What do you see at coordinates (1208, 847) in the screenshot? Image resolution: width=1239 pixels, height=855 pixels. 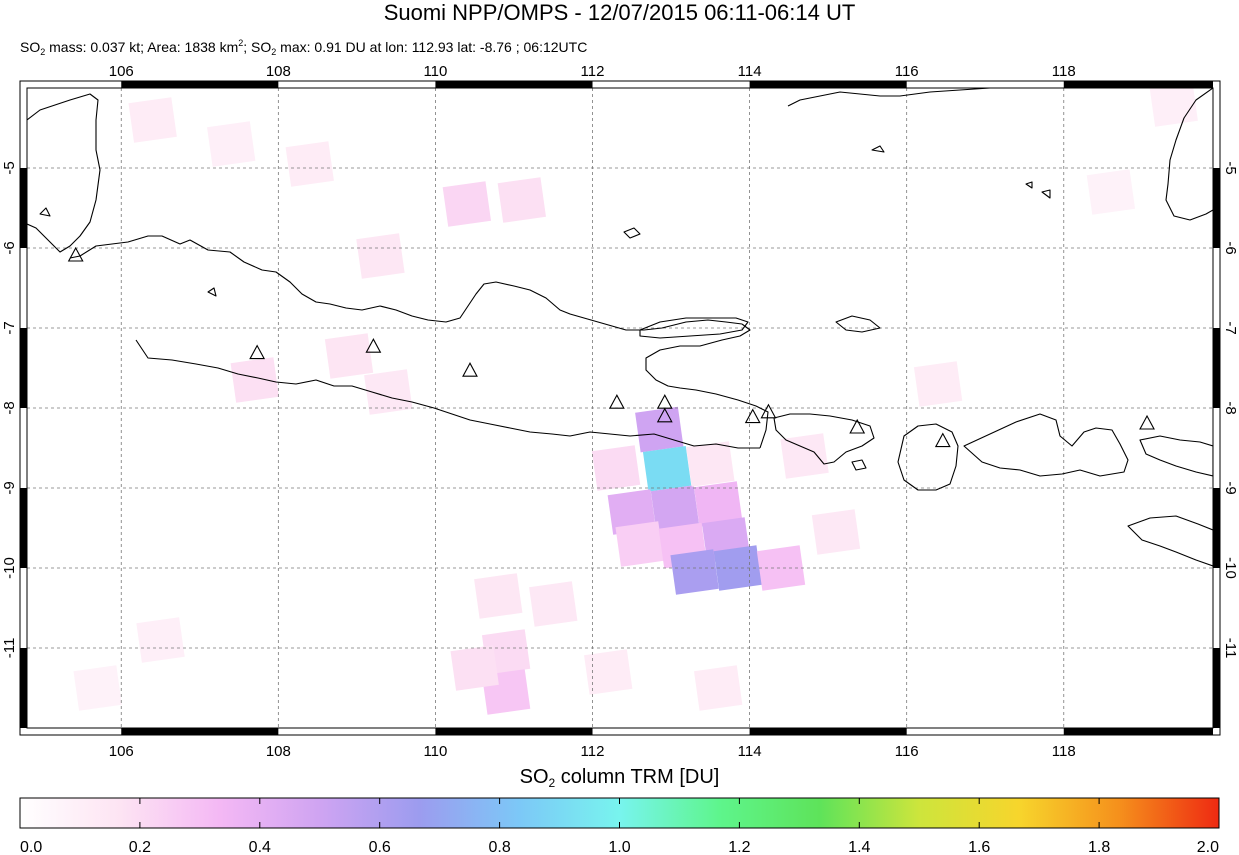 I see `colorbar-tick-label: 2.0` at bounding box center [1208, 847].